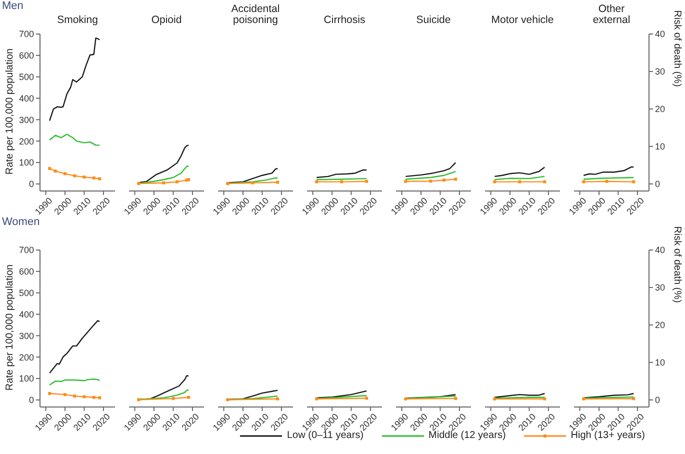 This screenshot has width=685, height=454. I want to click on chart-title: Cirrhosis, so click(344, 19).